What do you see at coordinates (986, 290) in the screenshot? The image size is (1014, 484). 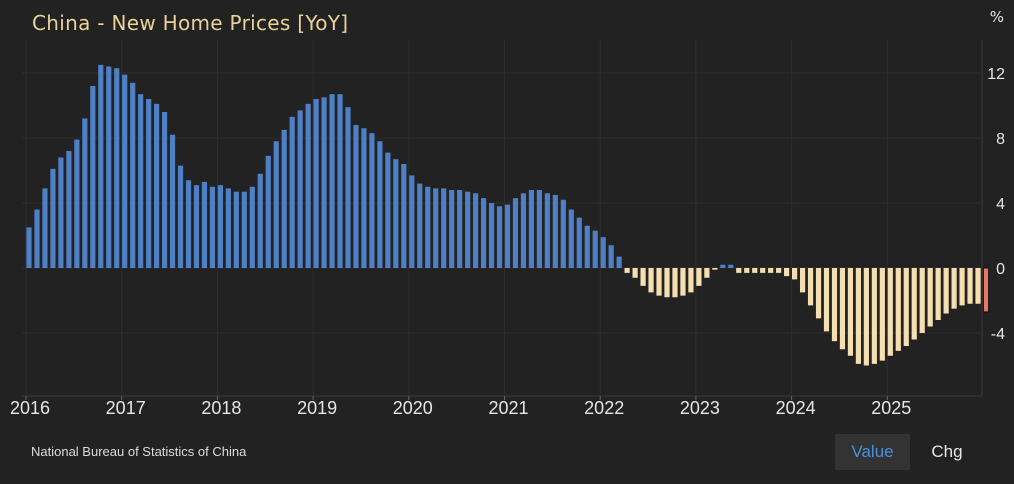 I see `latest-bar` at bounding box center [986, 290].